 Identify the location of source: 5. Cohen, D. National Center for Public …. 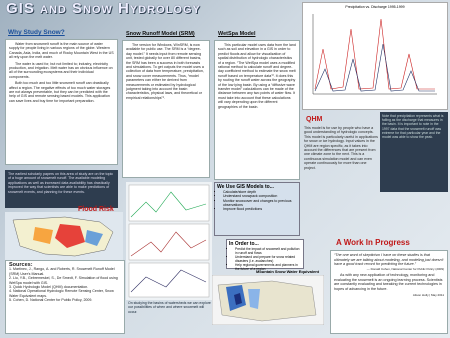
(51, 300).